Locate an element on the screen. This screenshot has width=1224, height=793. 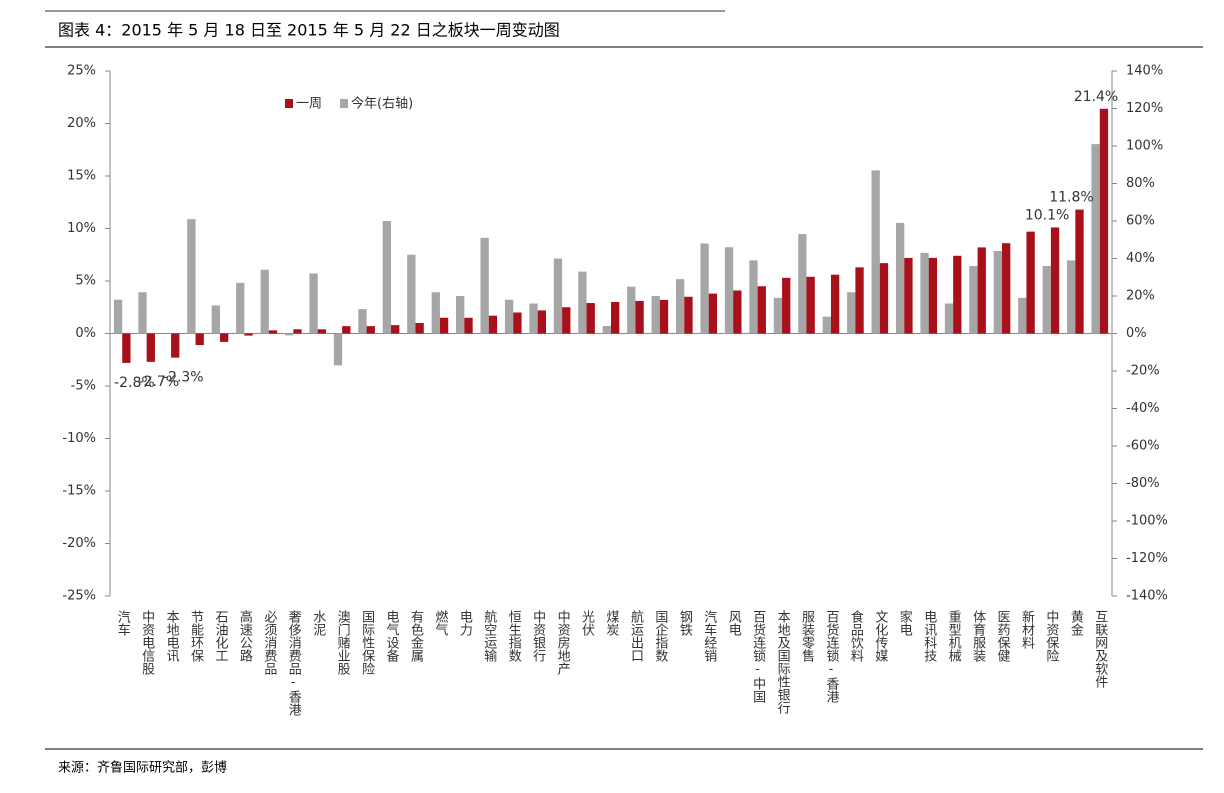
x-tick-label: 电讯科技 is located at coordinates (929, 636).